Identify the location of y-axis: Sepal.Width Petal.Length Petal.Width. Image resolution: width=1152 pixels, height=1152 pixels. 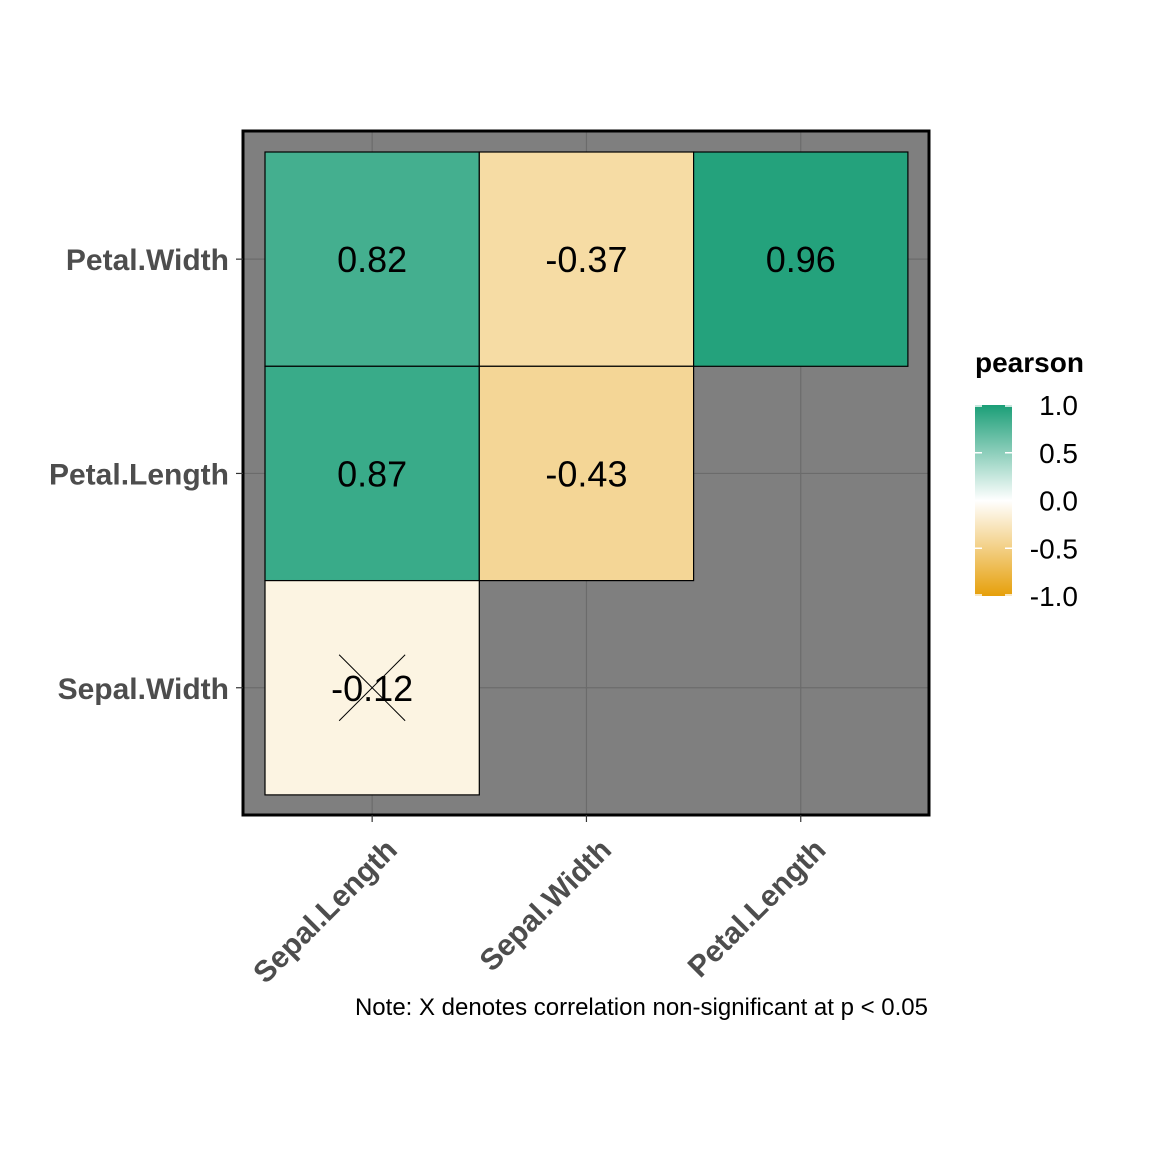
(146, 475).